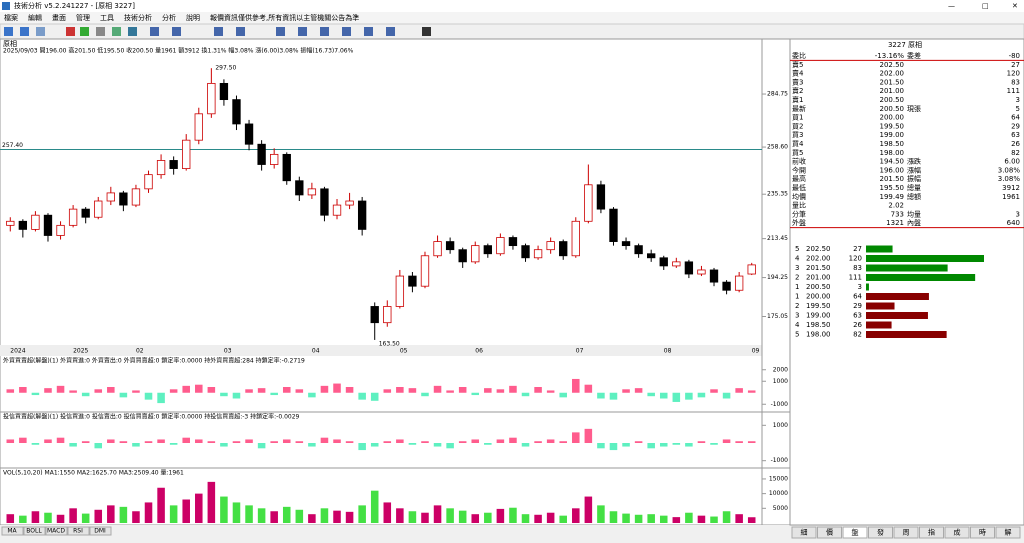  I want to click on menu-item: 管理, so click(83, 17).